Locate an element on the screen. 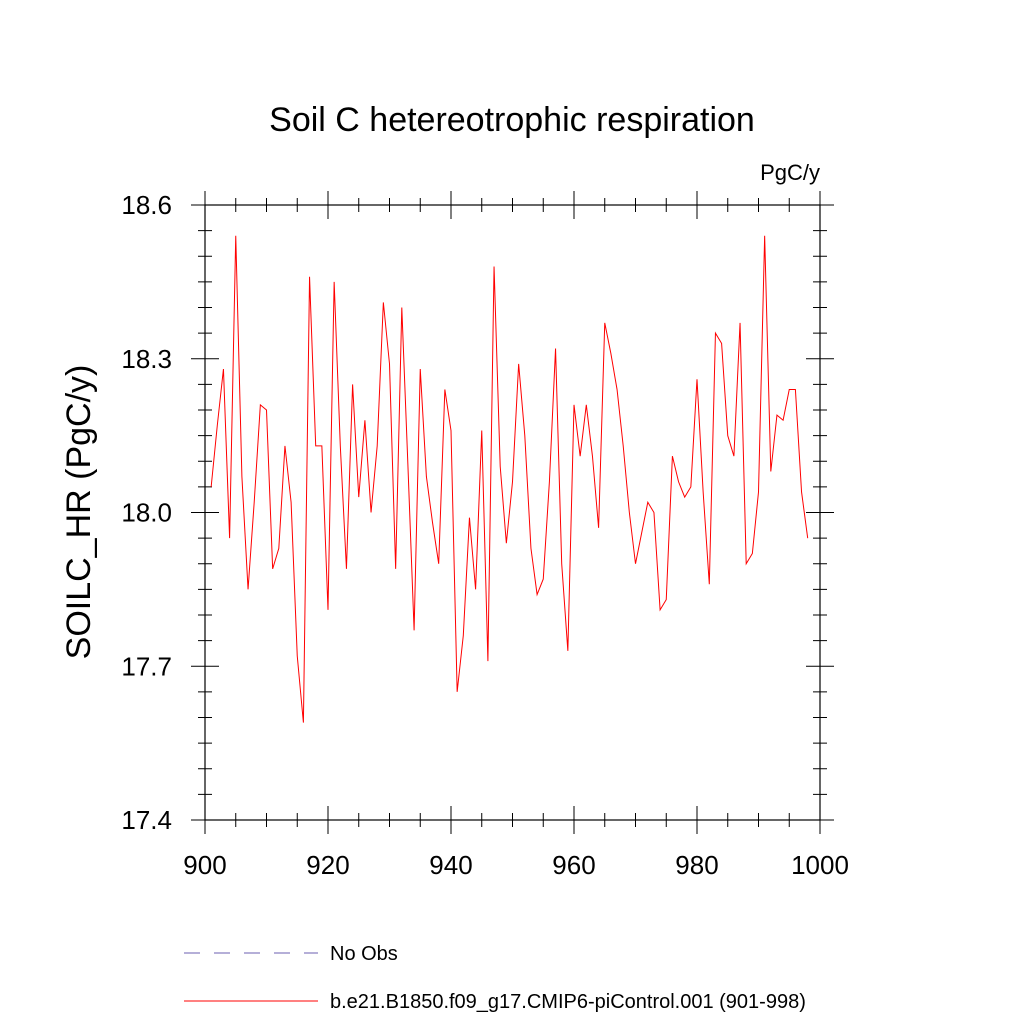 The image size is (1024, 1024). x-tick-label: 960 is located at coordinates (573, 865).